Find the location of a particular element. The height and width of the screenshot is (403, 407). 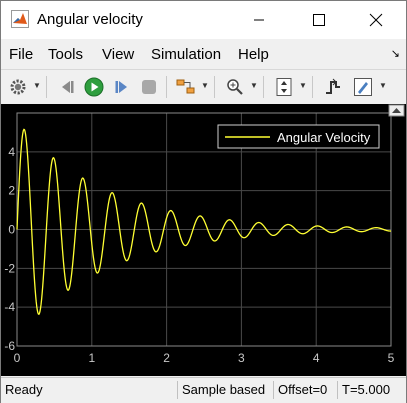

triggers-button is located at coordinates (333, 87).